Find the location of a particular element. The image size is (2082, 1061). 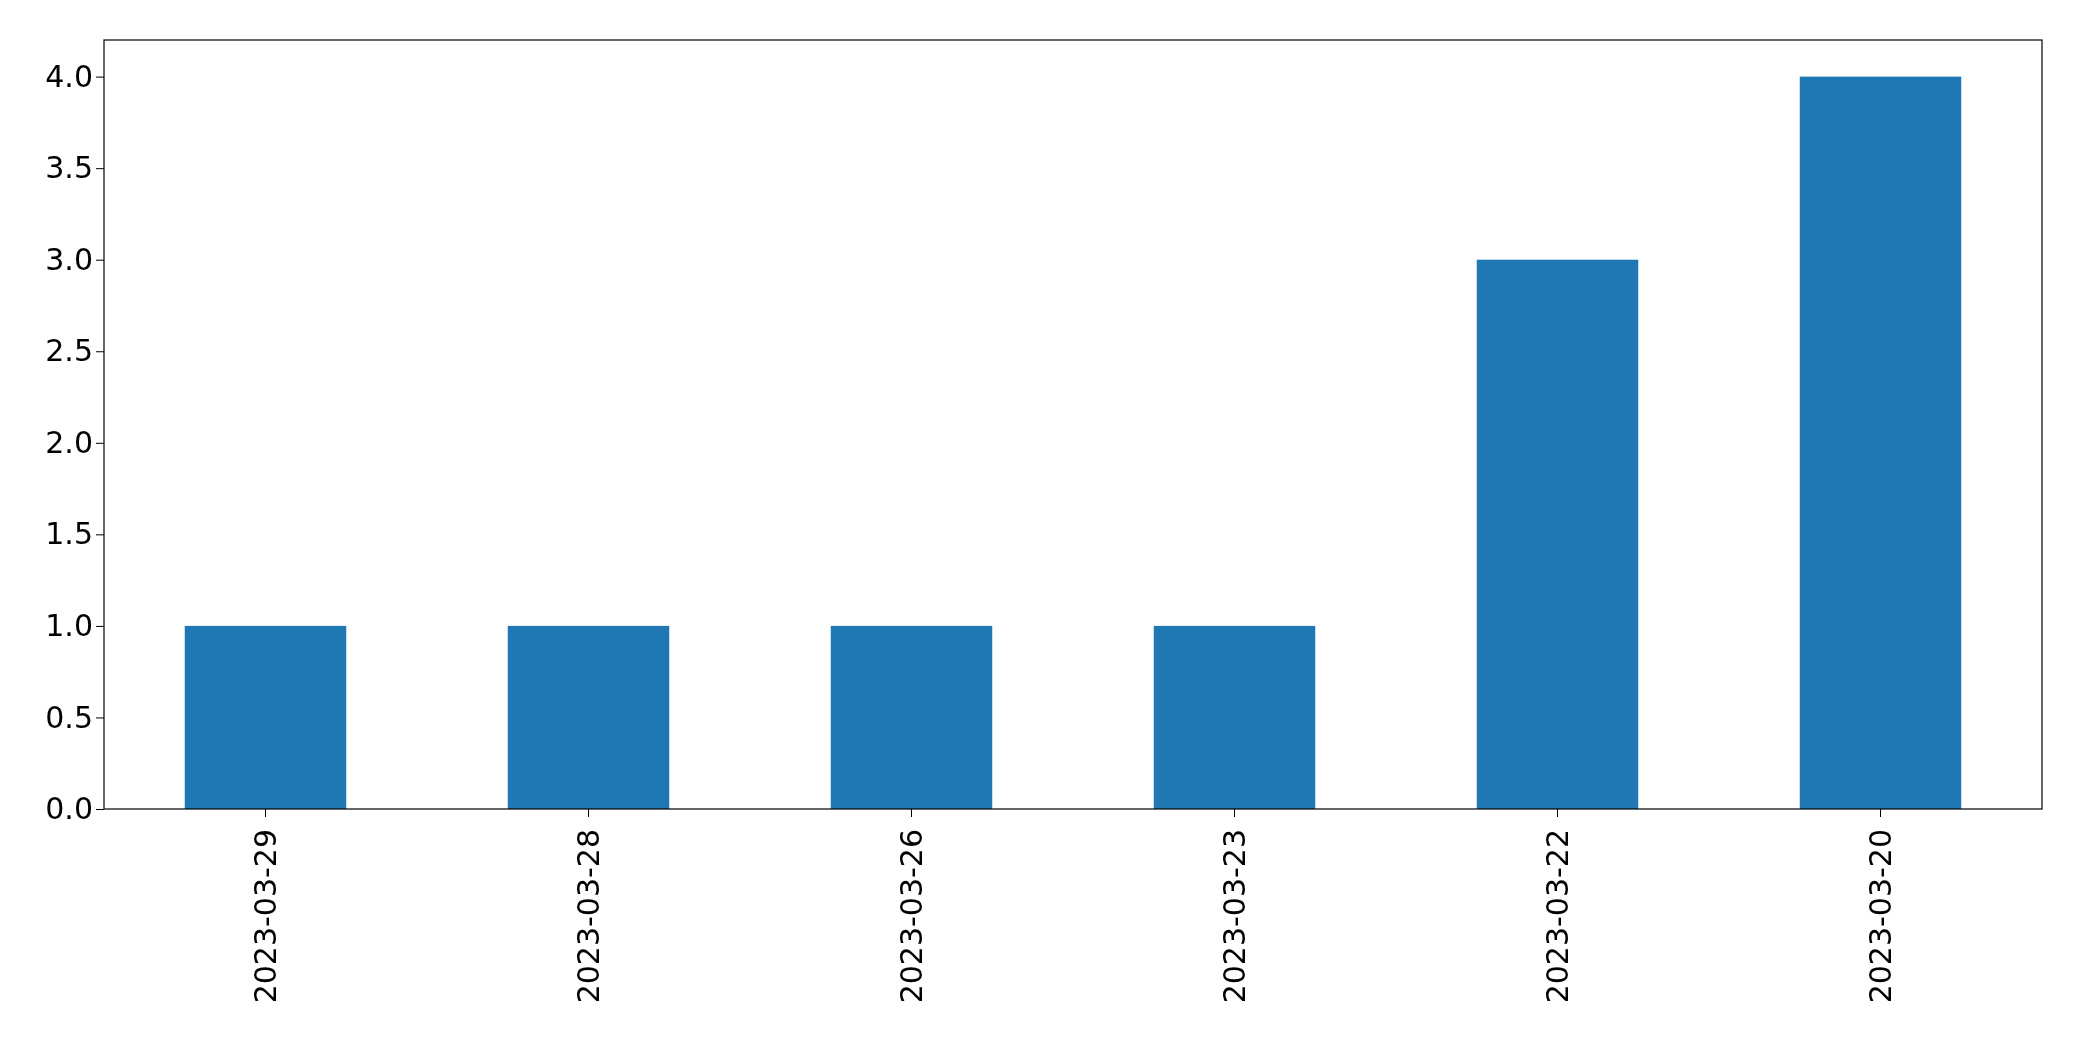

y-tick-label: 1.0 is located at coordinates (69, 625).